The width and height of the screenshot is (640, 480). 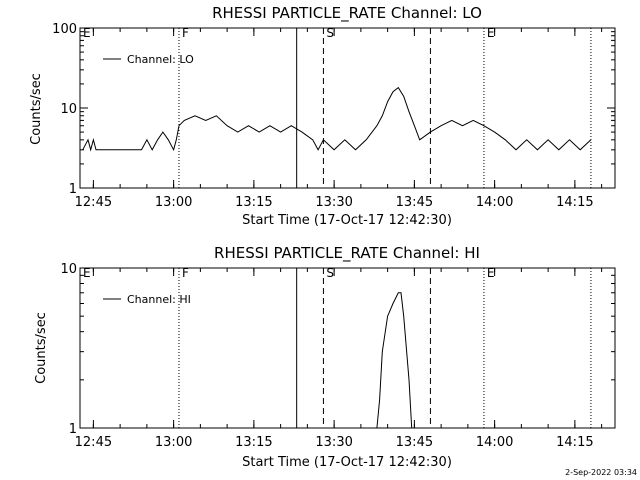 I want to click on generation-timestamp: 2-Sep-2022 03:34, so click(x=601, y=472).